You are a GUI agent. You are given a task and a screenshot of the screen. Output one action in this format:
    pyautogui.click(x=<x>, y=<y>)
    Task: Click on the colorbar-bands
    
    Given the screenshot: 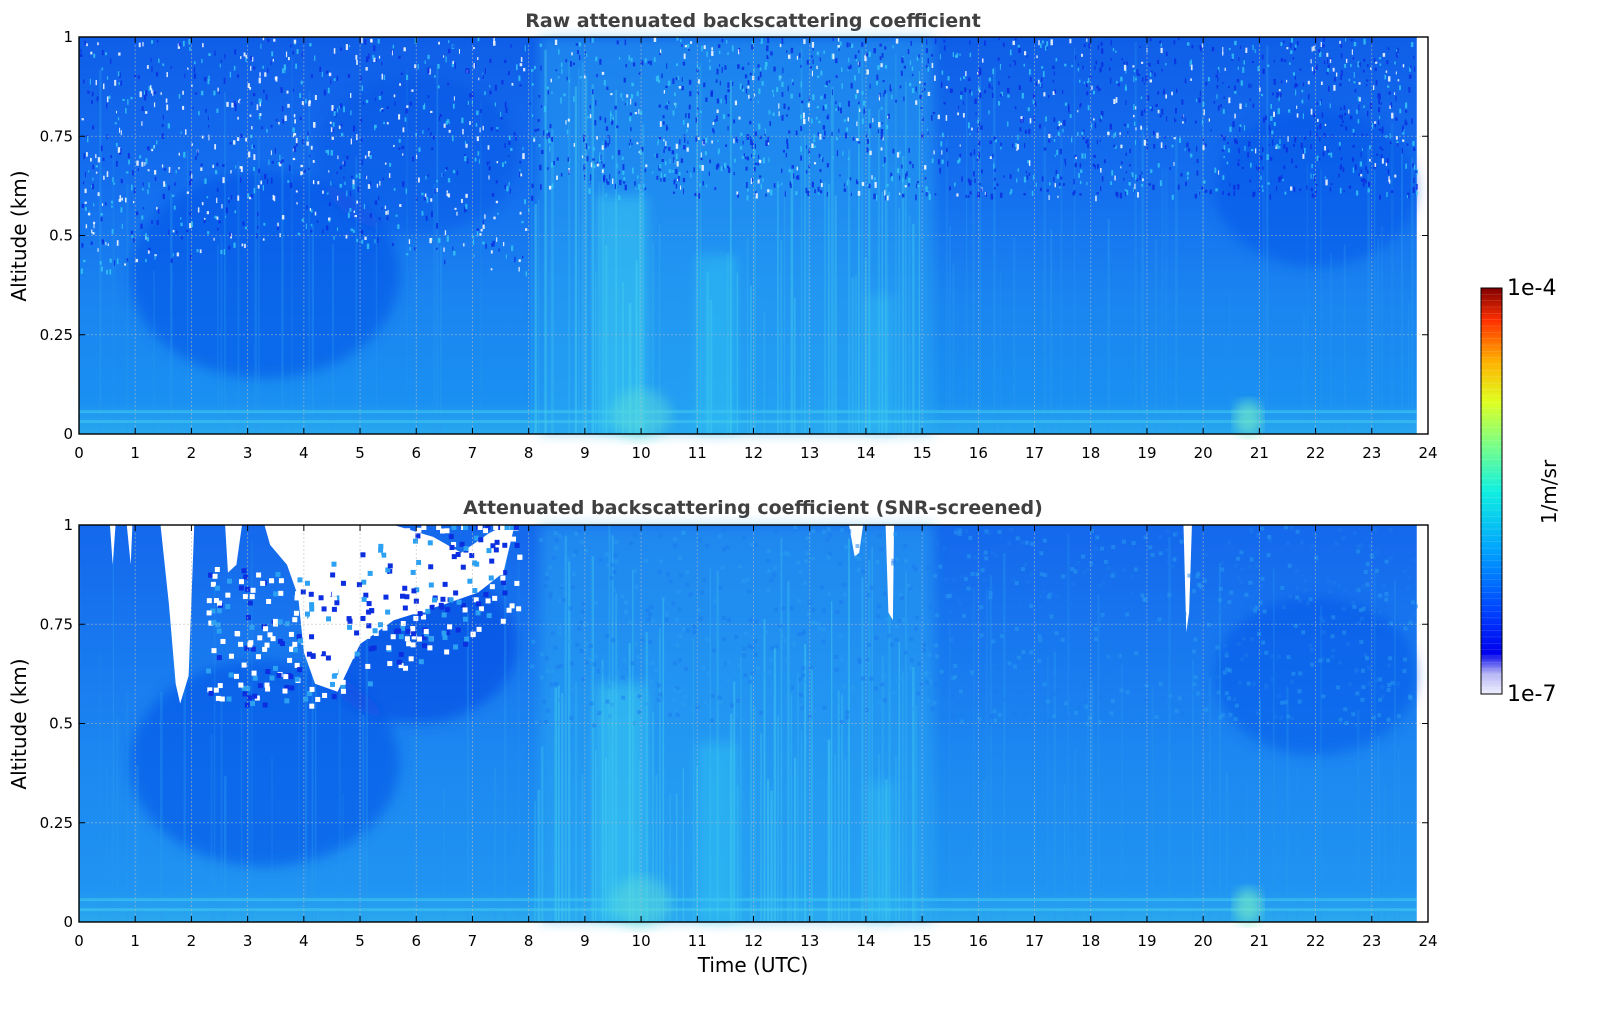 What is the action you would take?
    pyautogui.click(x=1491, y=491)
    